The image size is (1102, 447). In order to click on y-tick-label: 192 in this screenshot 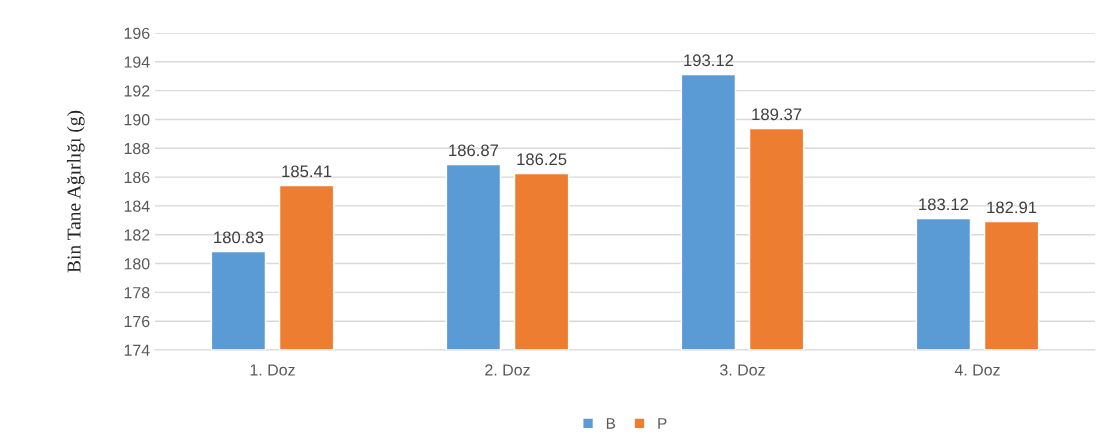, I will do `click(137, 91)`.